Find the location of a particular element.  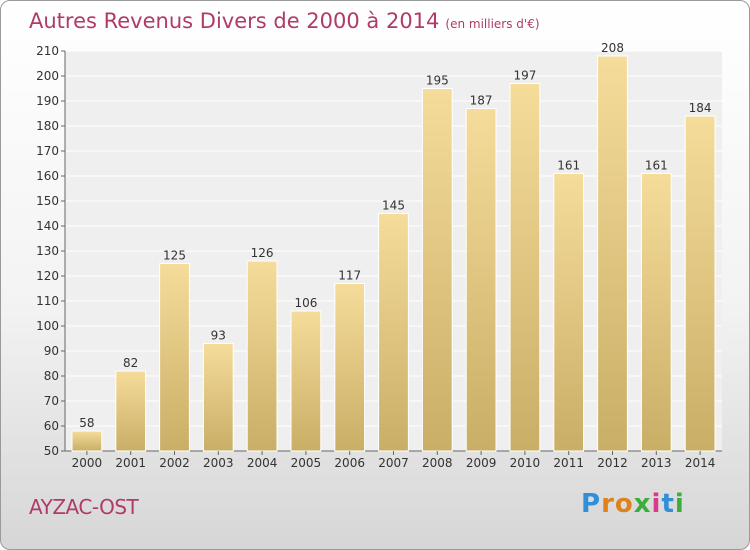

data-label: 58 is located at coordinates (86, 423).